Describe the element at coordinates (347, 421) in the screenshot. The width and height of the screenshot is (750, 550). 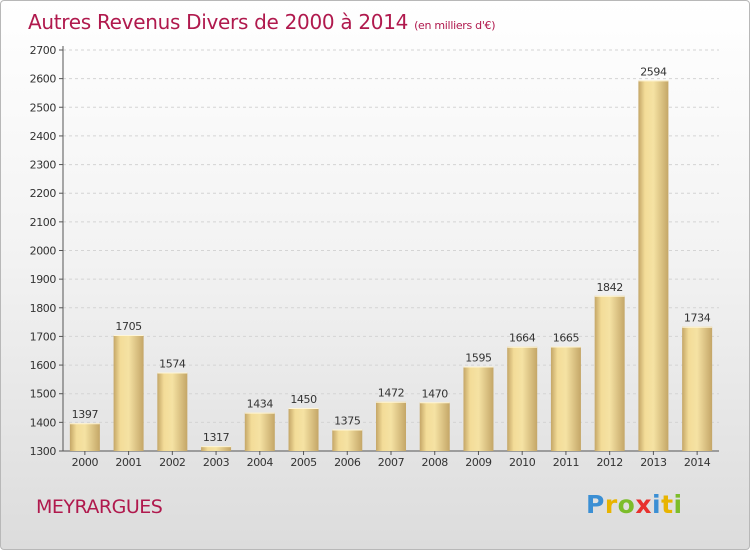
I see `data-label: 1375` at that location.